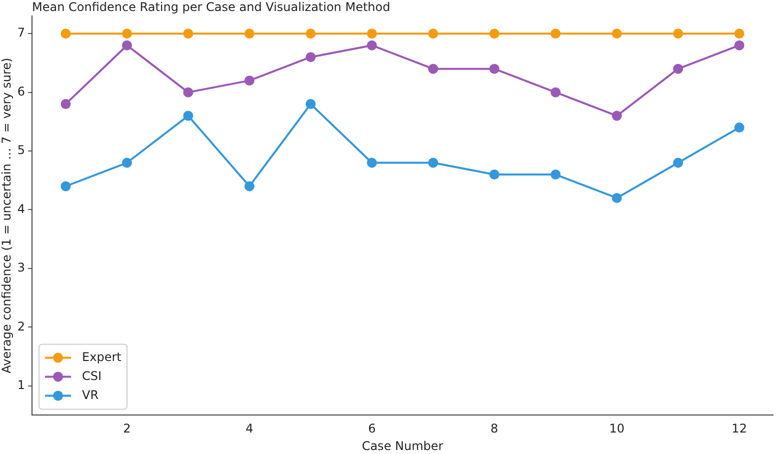  I want to click on x-tick-label: 4, so click(250, 429).